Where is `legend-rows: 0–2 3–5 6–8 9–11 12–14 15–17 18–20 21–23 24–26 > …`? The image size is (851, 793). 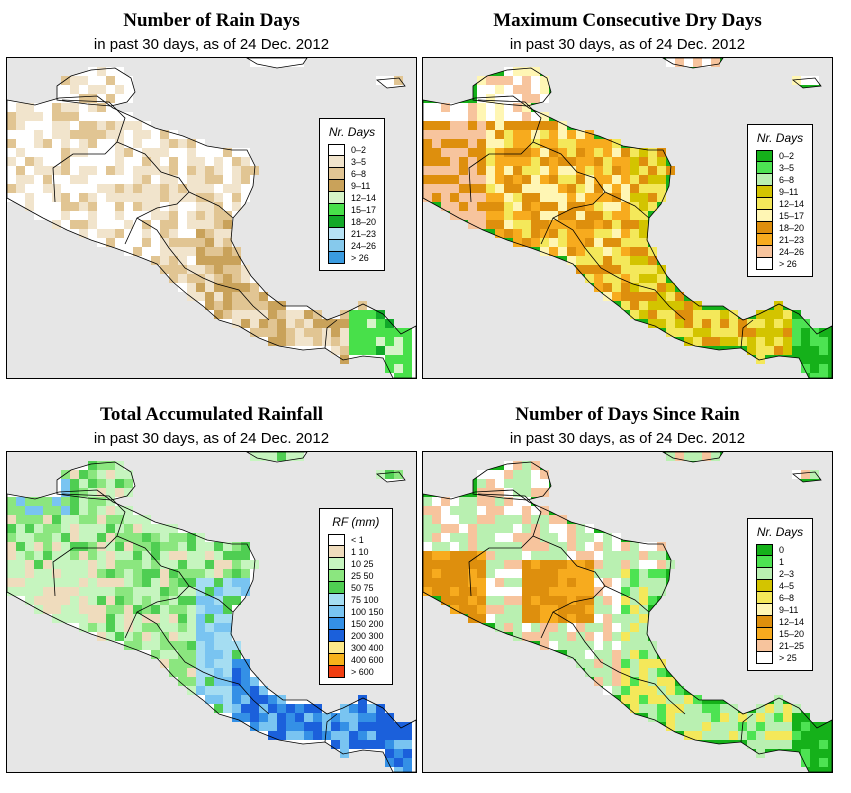
legend-rows: 0–2 3–5 6–8 9–11 12–14 15–17 18–20 21–23 24–26 > … is located at coordinates (780, 210).